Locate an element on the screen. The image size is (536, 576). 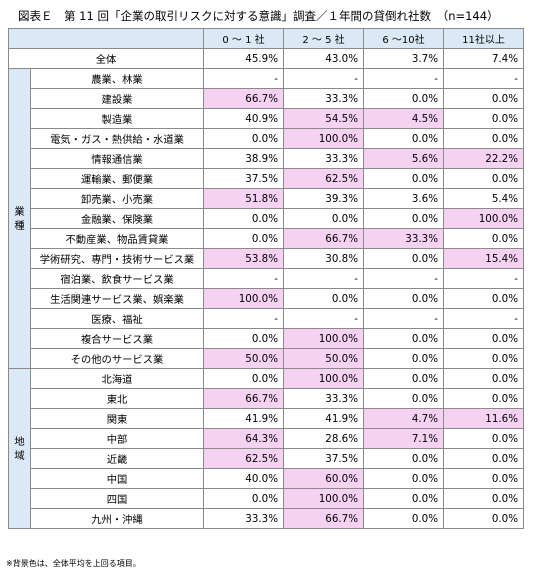
table-row: 情報通信業 38.9% 33.3% 5.6% 22.2% is located at coordinates (266, 158).